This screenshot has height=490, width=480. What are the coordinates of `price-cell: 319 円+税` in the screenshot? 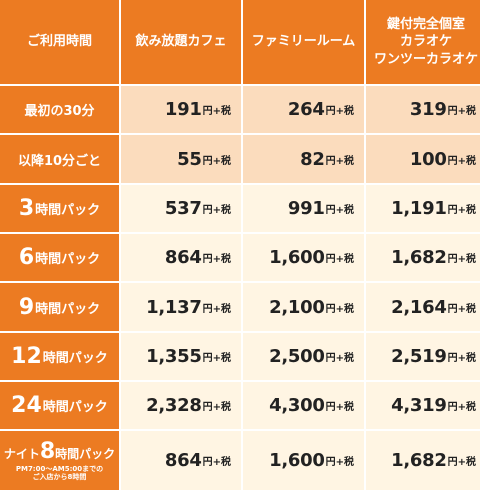 It's located at (423, 109).